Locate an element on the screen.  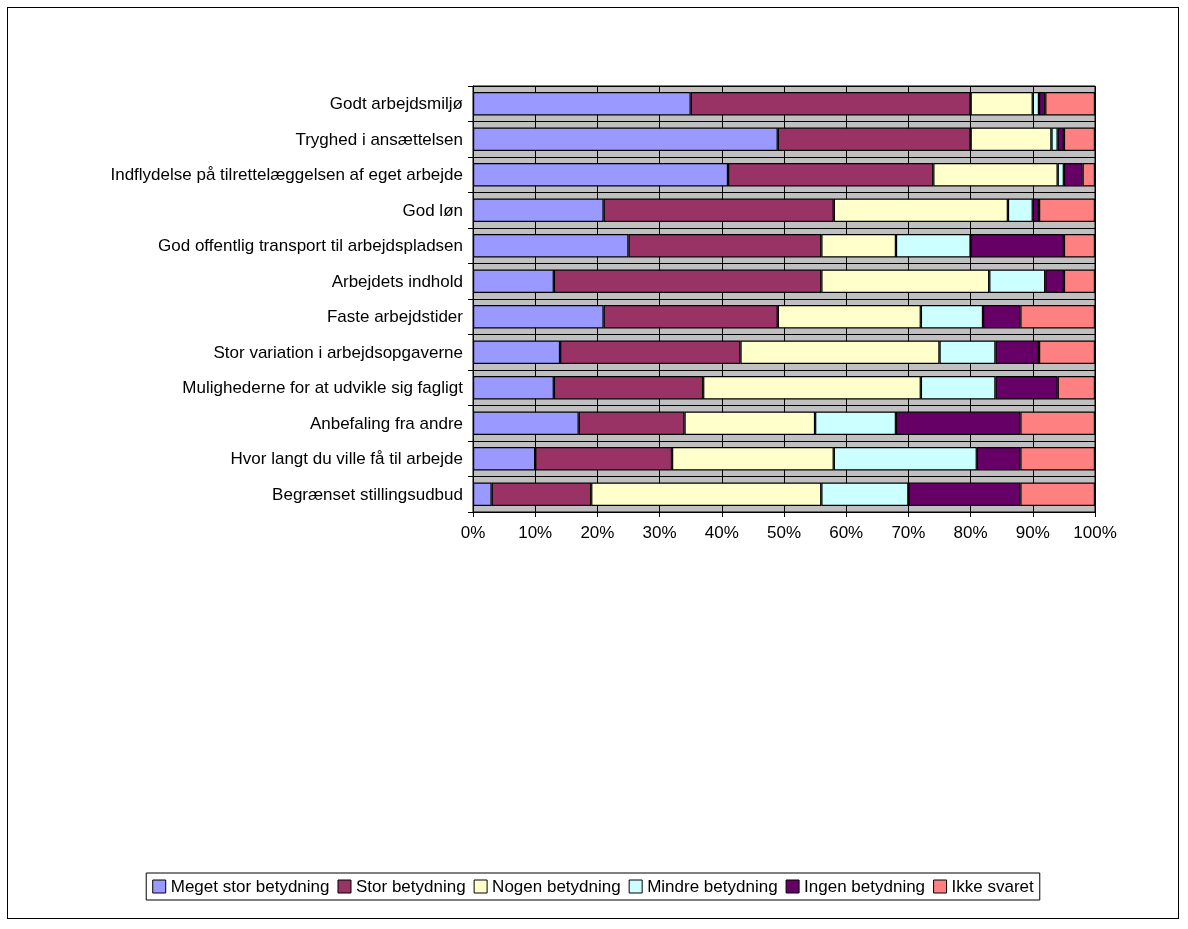
x-tick-label: 50% is located at coordinates (784, 532).